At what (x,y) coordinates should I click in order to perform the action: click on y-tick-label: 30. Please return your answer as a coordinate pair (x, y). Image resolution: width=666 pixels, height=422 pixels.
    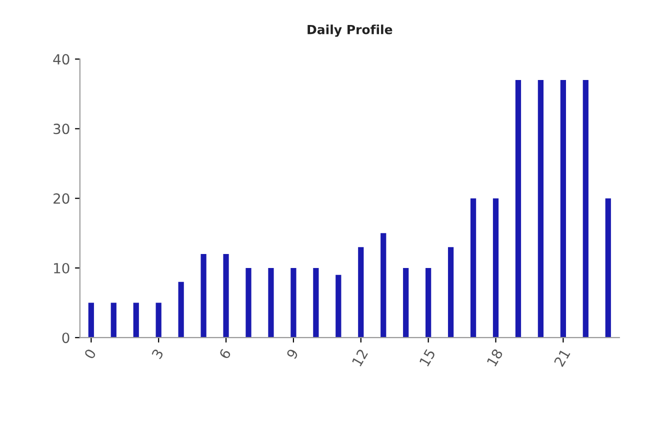
    Looking at the image, I should click on (62, 129).